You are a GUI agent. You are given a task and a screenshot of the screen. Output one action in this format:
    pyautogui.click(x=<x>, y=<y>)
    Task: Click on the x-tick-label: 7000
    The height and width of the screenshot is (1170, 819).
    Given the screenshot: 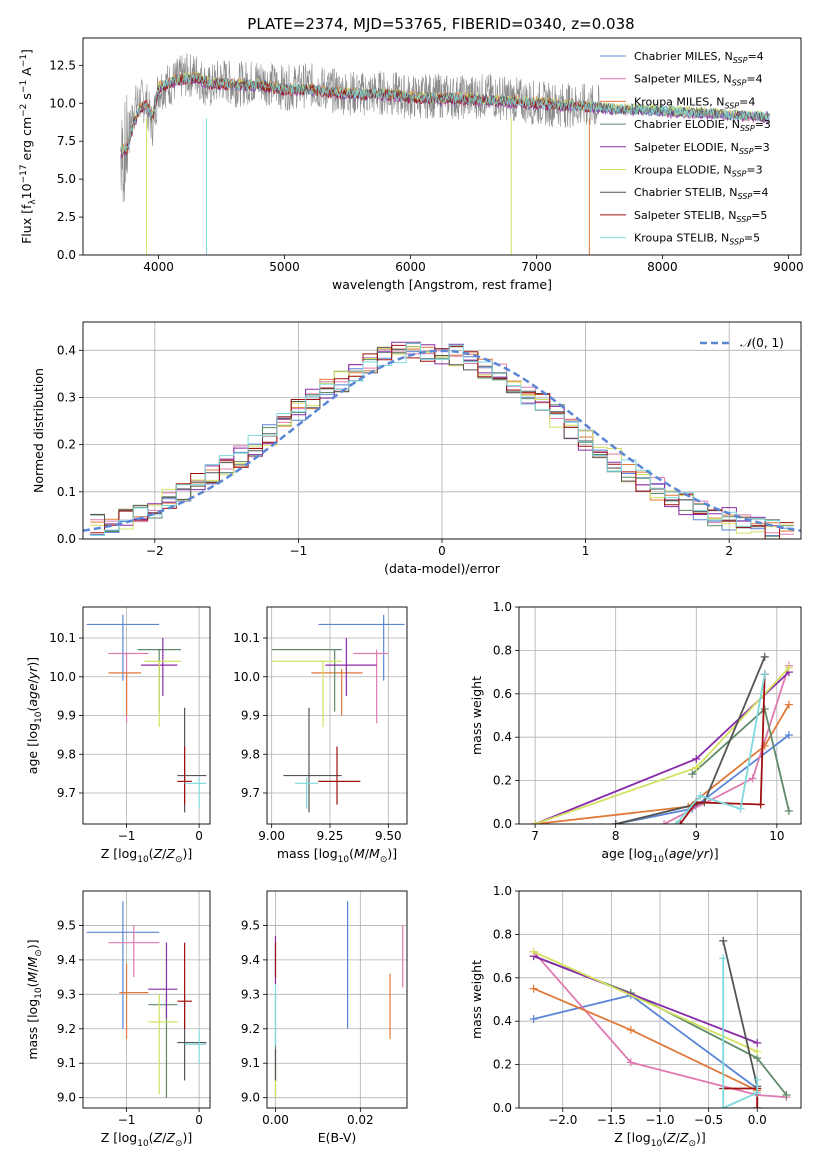 What is the action you would take?
    pyautogui.click(x=536, y=267)
    